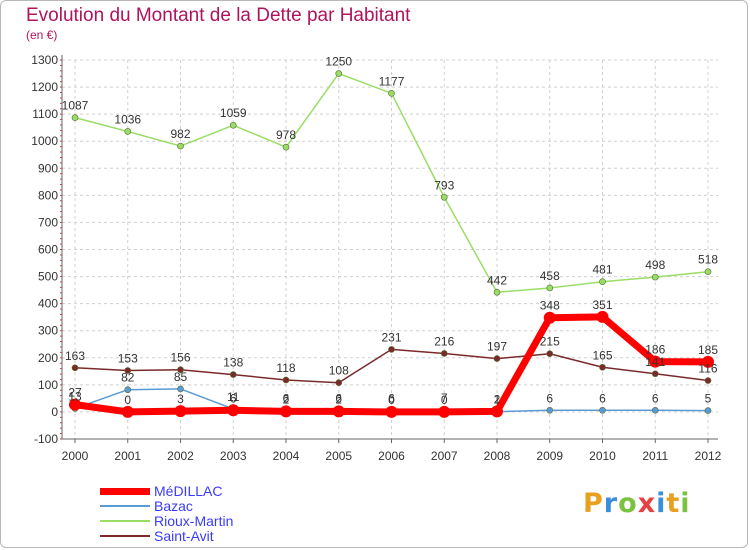 Image resolution: width=750 pixels, height=550 pixels. I want to click on data-label: 11, so click(233, 397).